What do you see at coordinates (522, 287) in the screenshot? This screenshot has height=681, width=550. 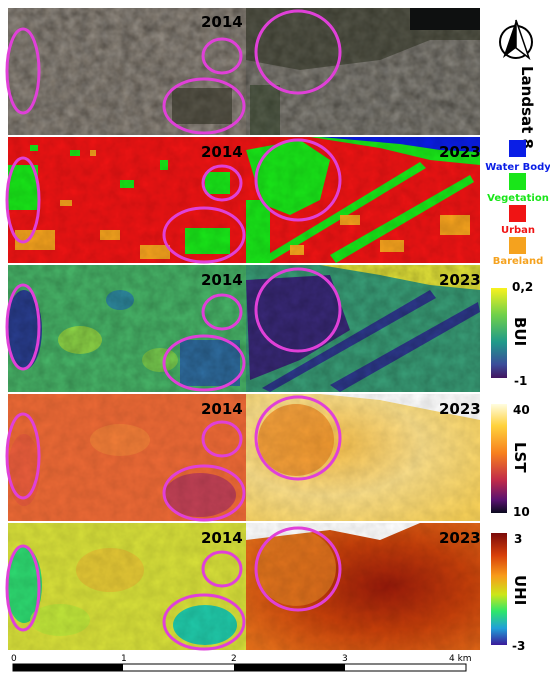 I see `colorbar-bui-max: 0,2` at bounding box center [522, 287].